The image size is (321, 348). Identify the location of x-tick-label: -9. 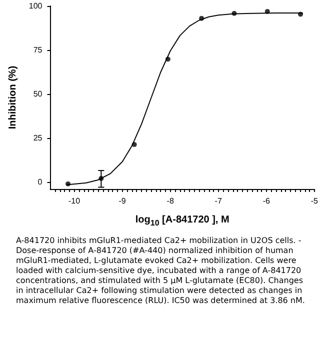
(122, 201).